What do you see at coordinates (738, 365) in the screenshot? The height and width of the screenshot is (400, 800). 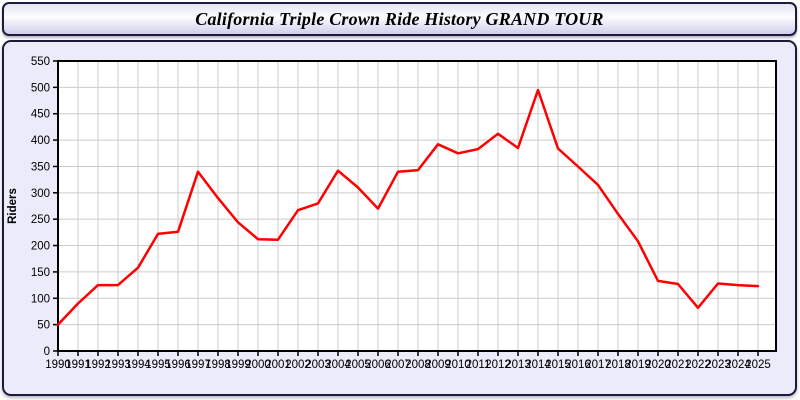 I see `x-tick-label: 2024` at bounding box center [738, 365].